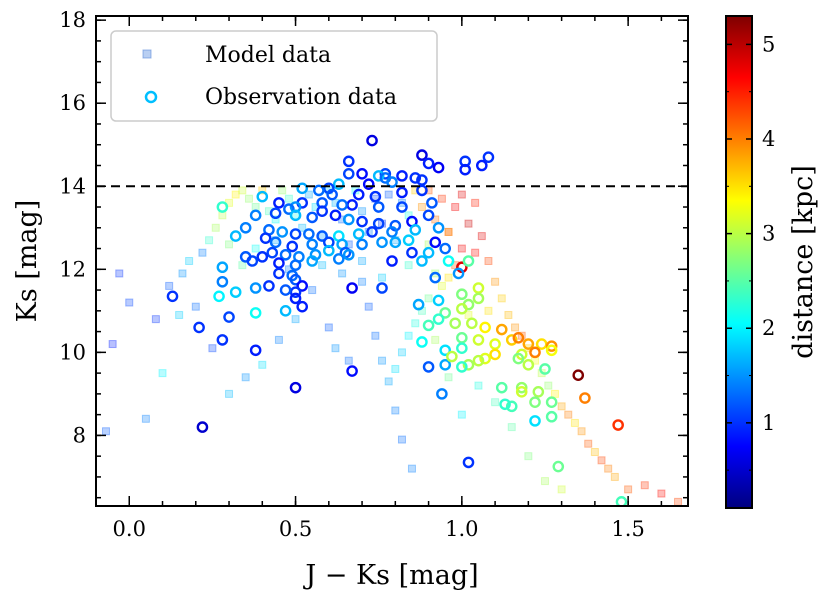 The image size is (830, 599). I want to click on colorbar-tick-label: 2, so click(768, 328).